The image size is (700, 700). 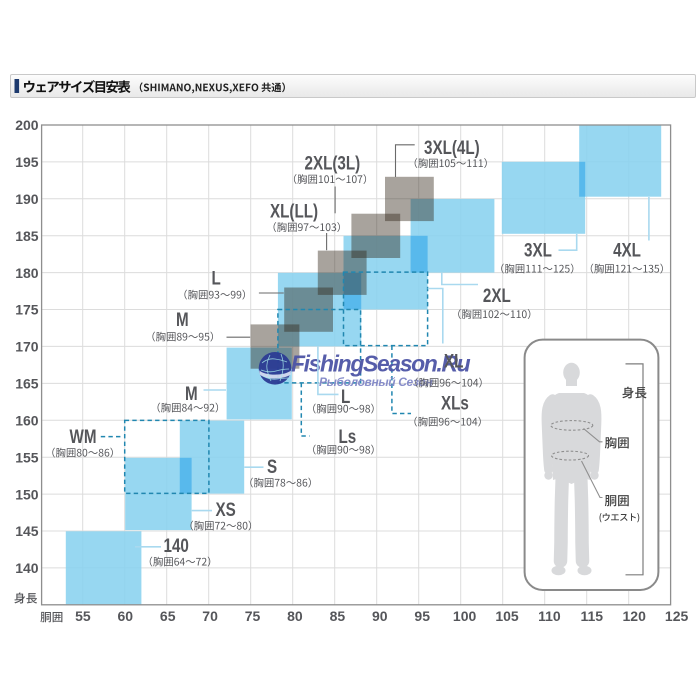 What do you see at coordinates (376, 382) in the screenshot?
I see `svg-text: Рыболовный Сезон` at bounding box center [376, 382].